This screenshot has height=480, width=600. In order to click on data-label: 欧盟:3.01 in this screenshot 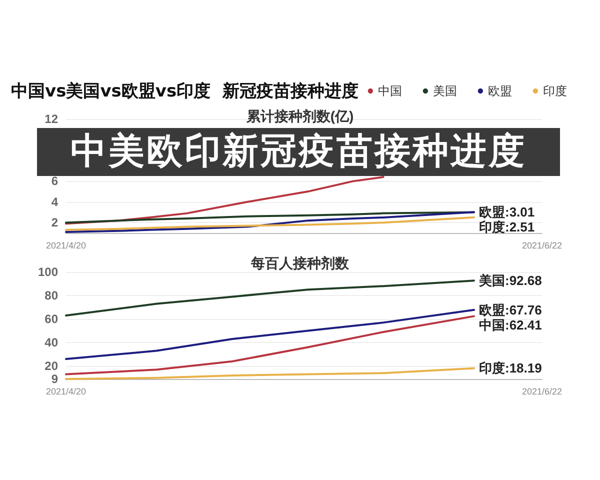, I will do `click(507, 212)`.